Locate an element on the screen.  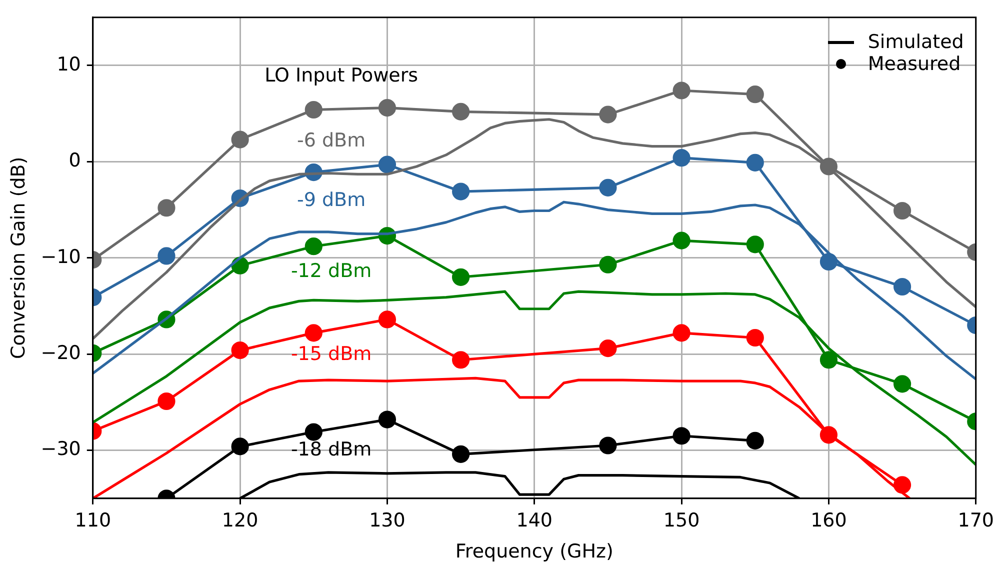
x-tick-label: 120 is located at coordinates (240, 521).